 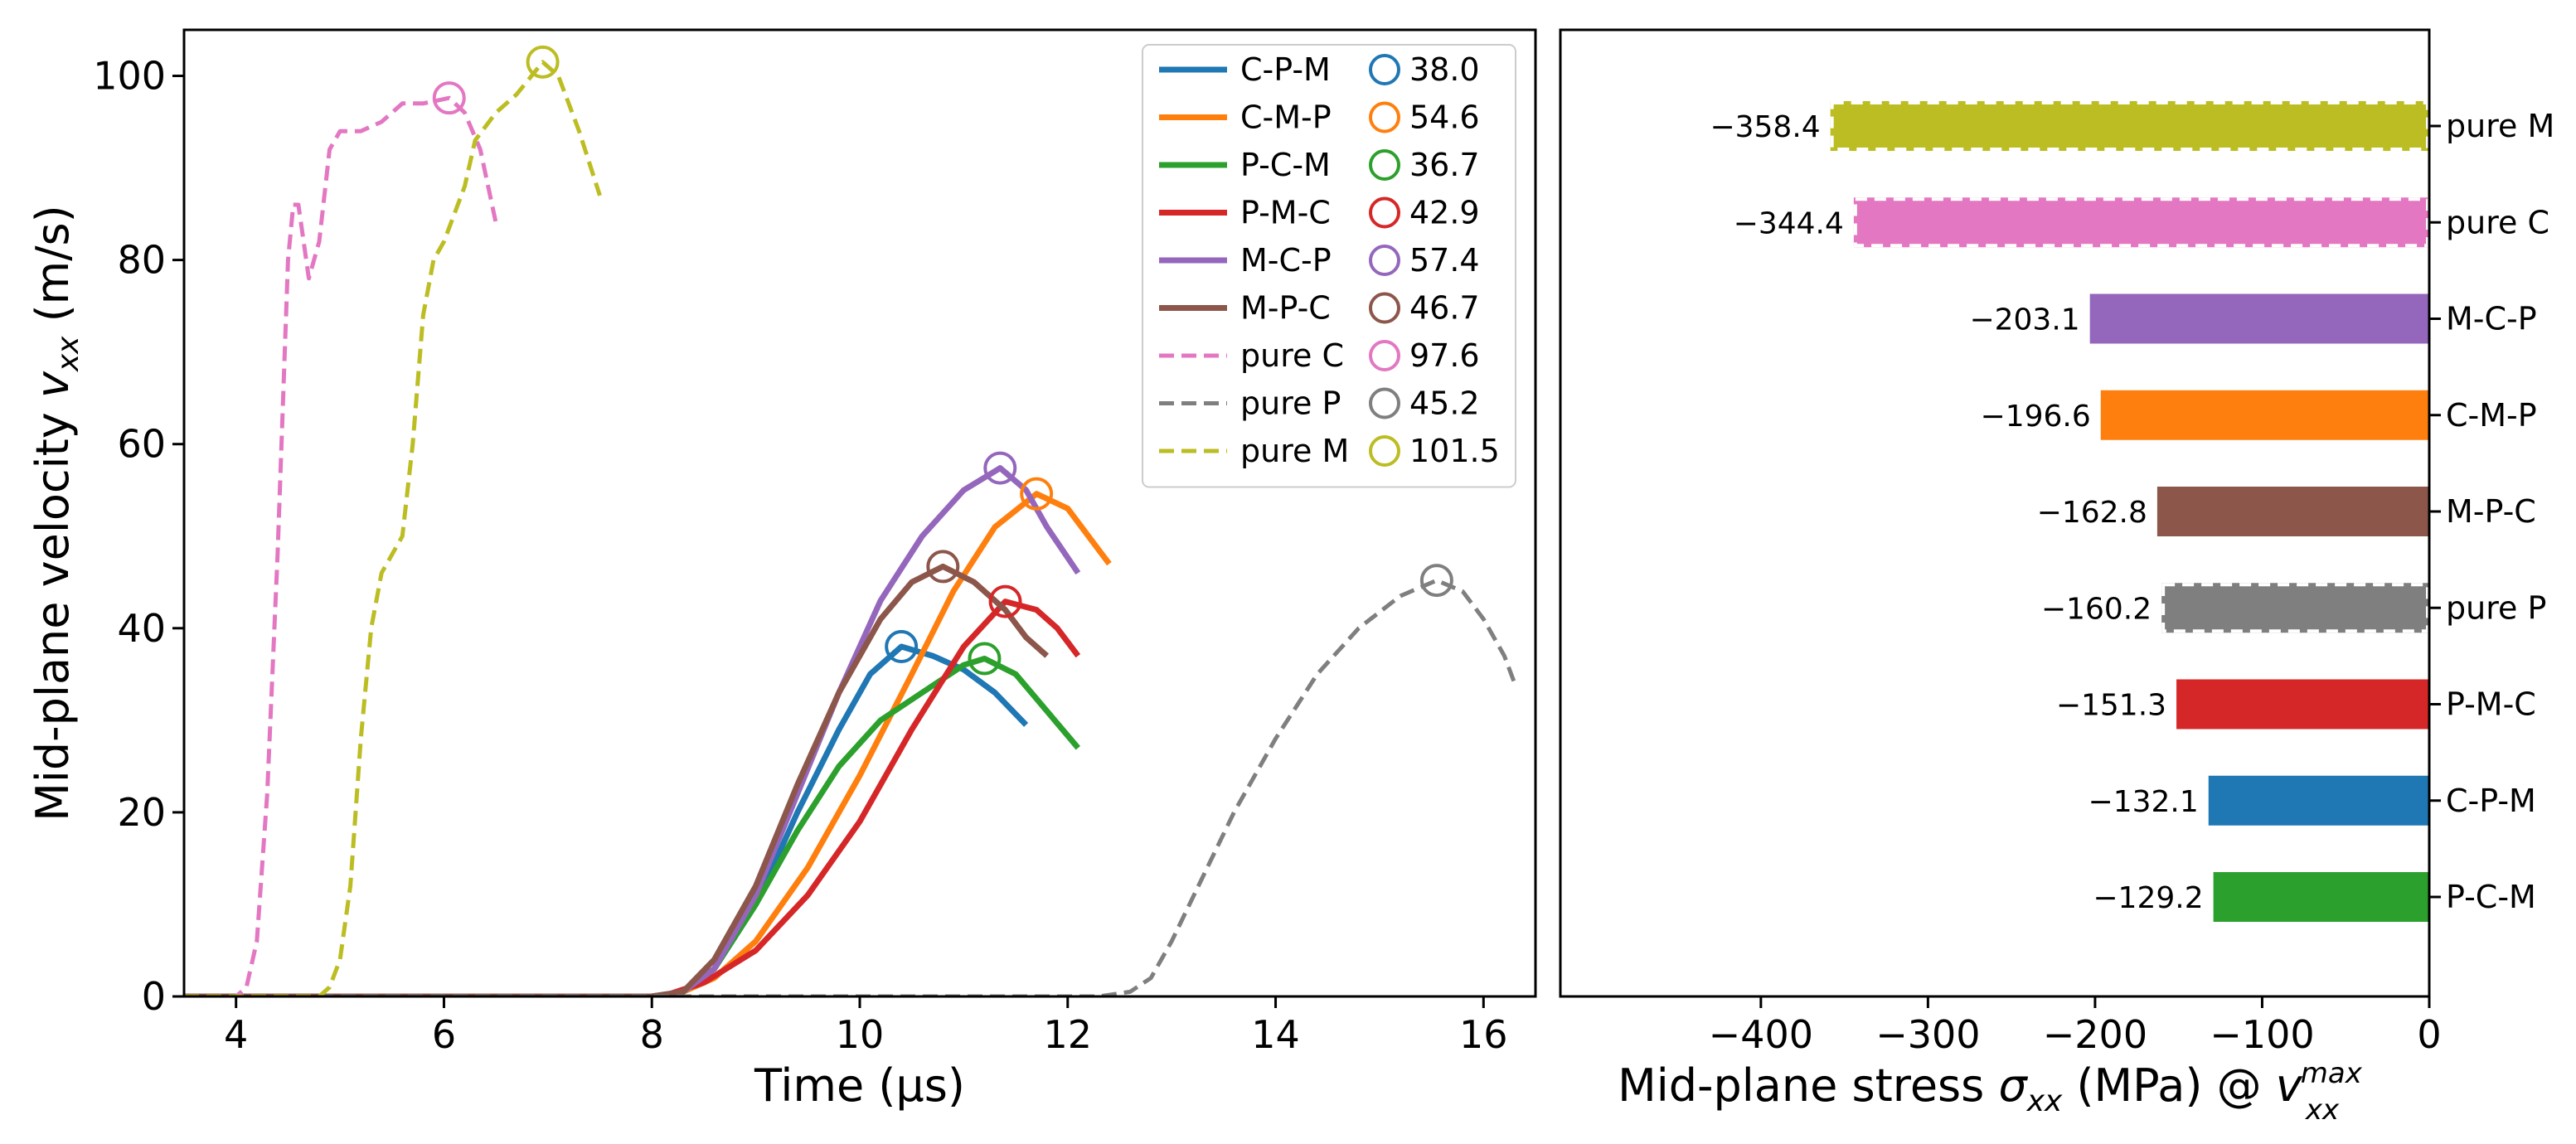 I want to click on x-tick-label: 16, so click(x=1483, y=1034).